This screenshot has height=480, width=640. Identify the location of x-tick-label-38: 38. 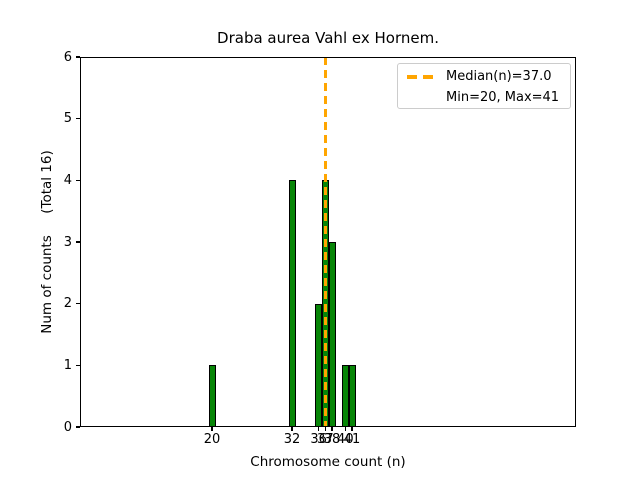
(332, 439).